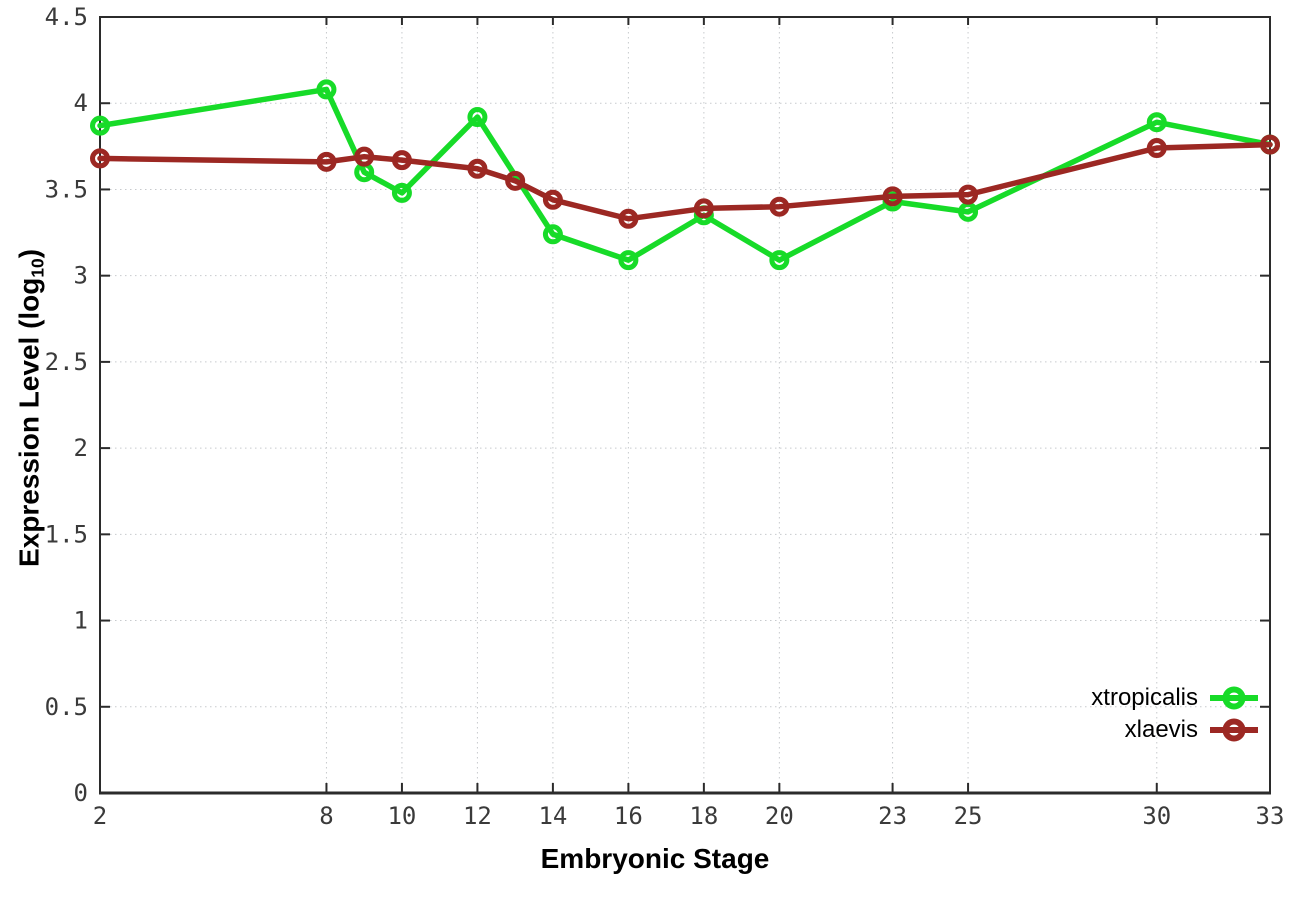  I want to click on y-tick-label: 1, so click(81, 621).